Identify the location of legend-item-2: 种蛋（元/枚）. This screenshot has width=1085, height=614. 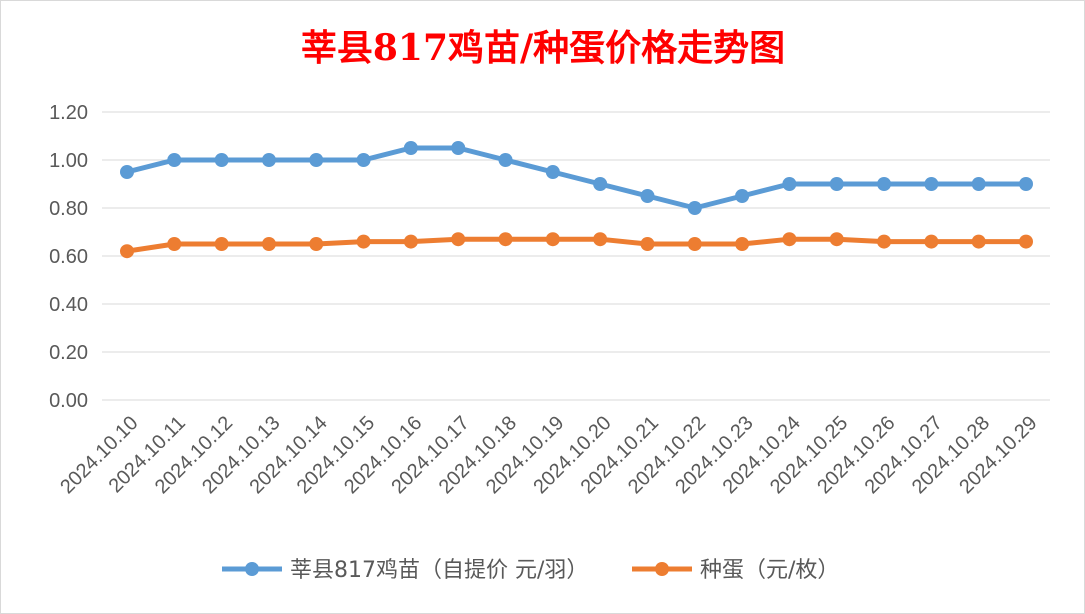
(735, 570).